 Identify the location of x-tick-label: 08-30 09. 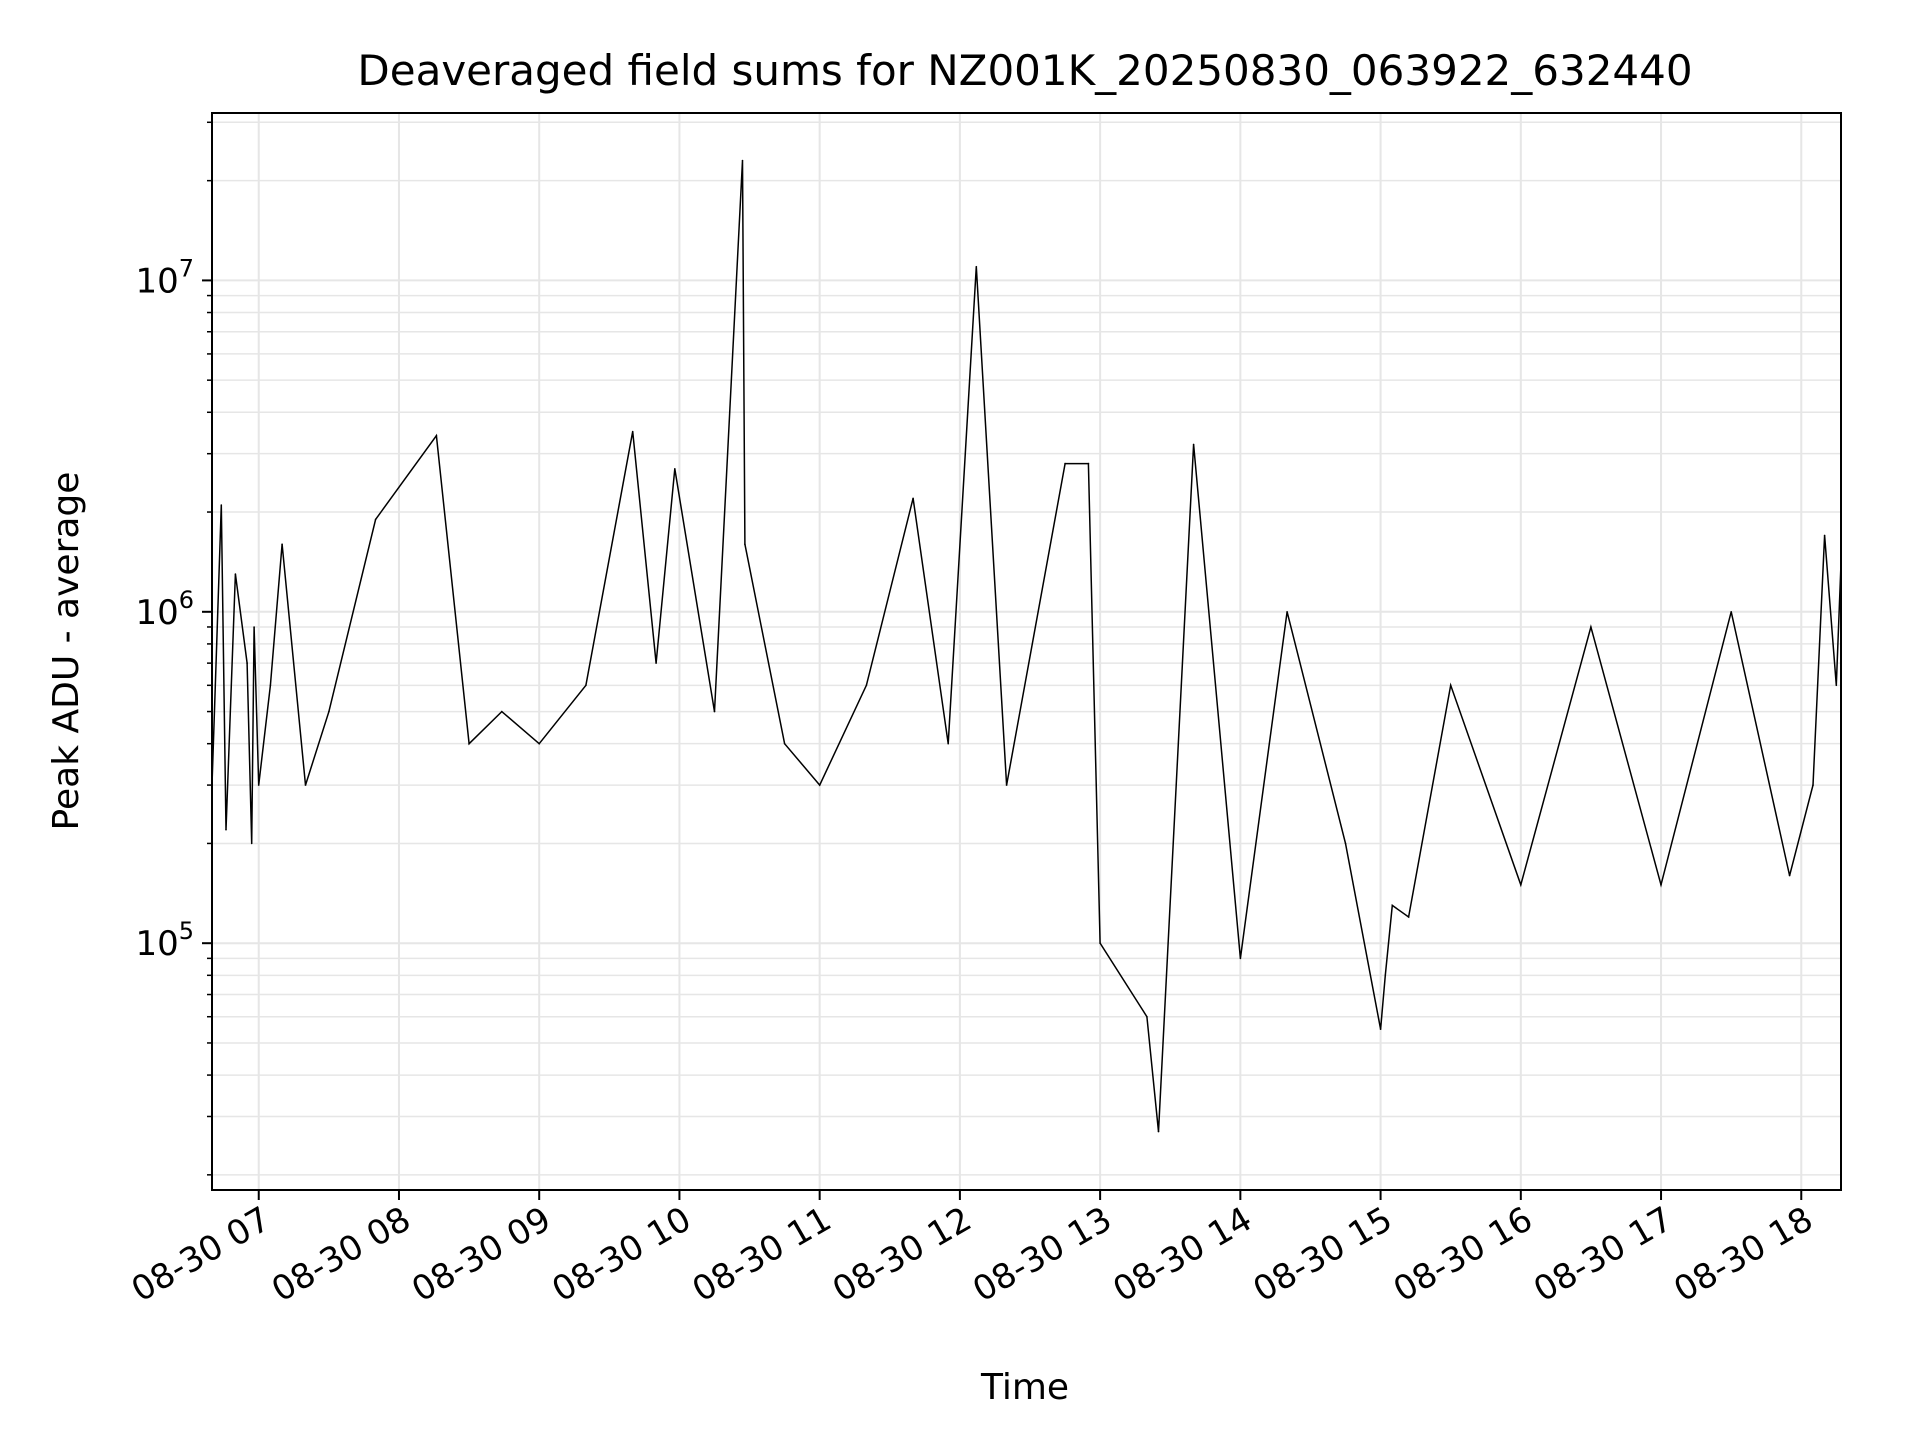
(481, 1254).